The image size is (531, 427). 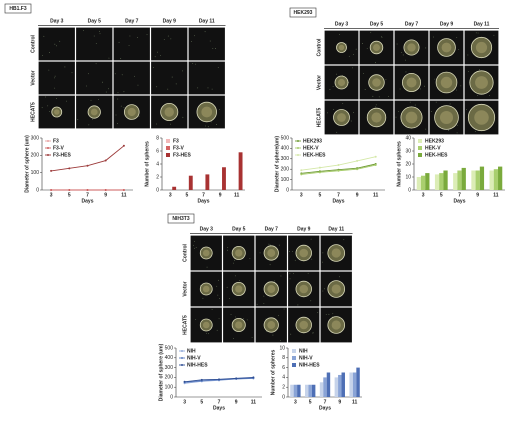 I want to click on panel-label: HEK293, so click(x=303, y=13).